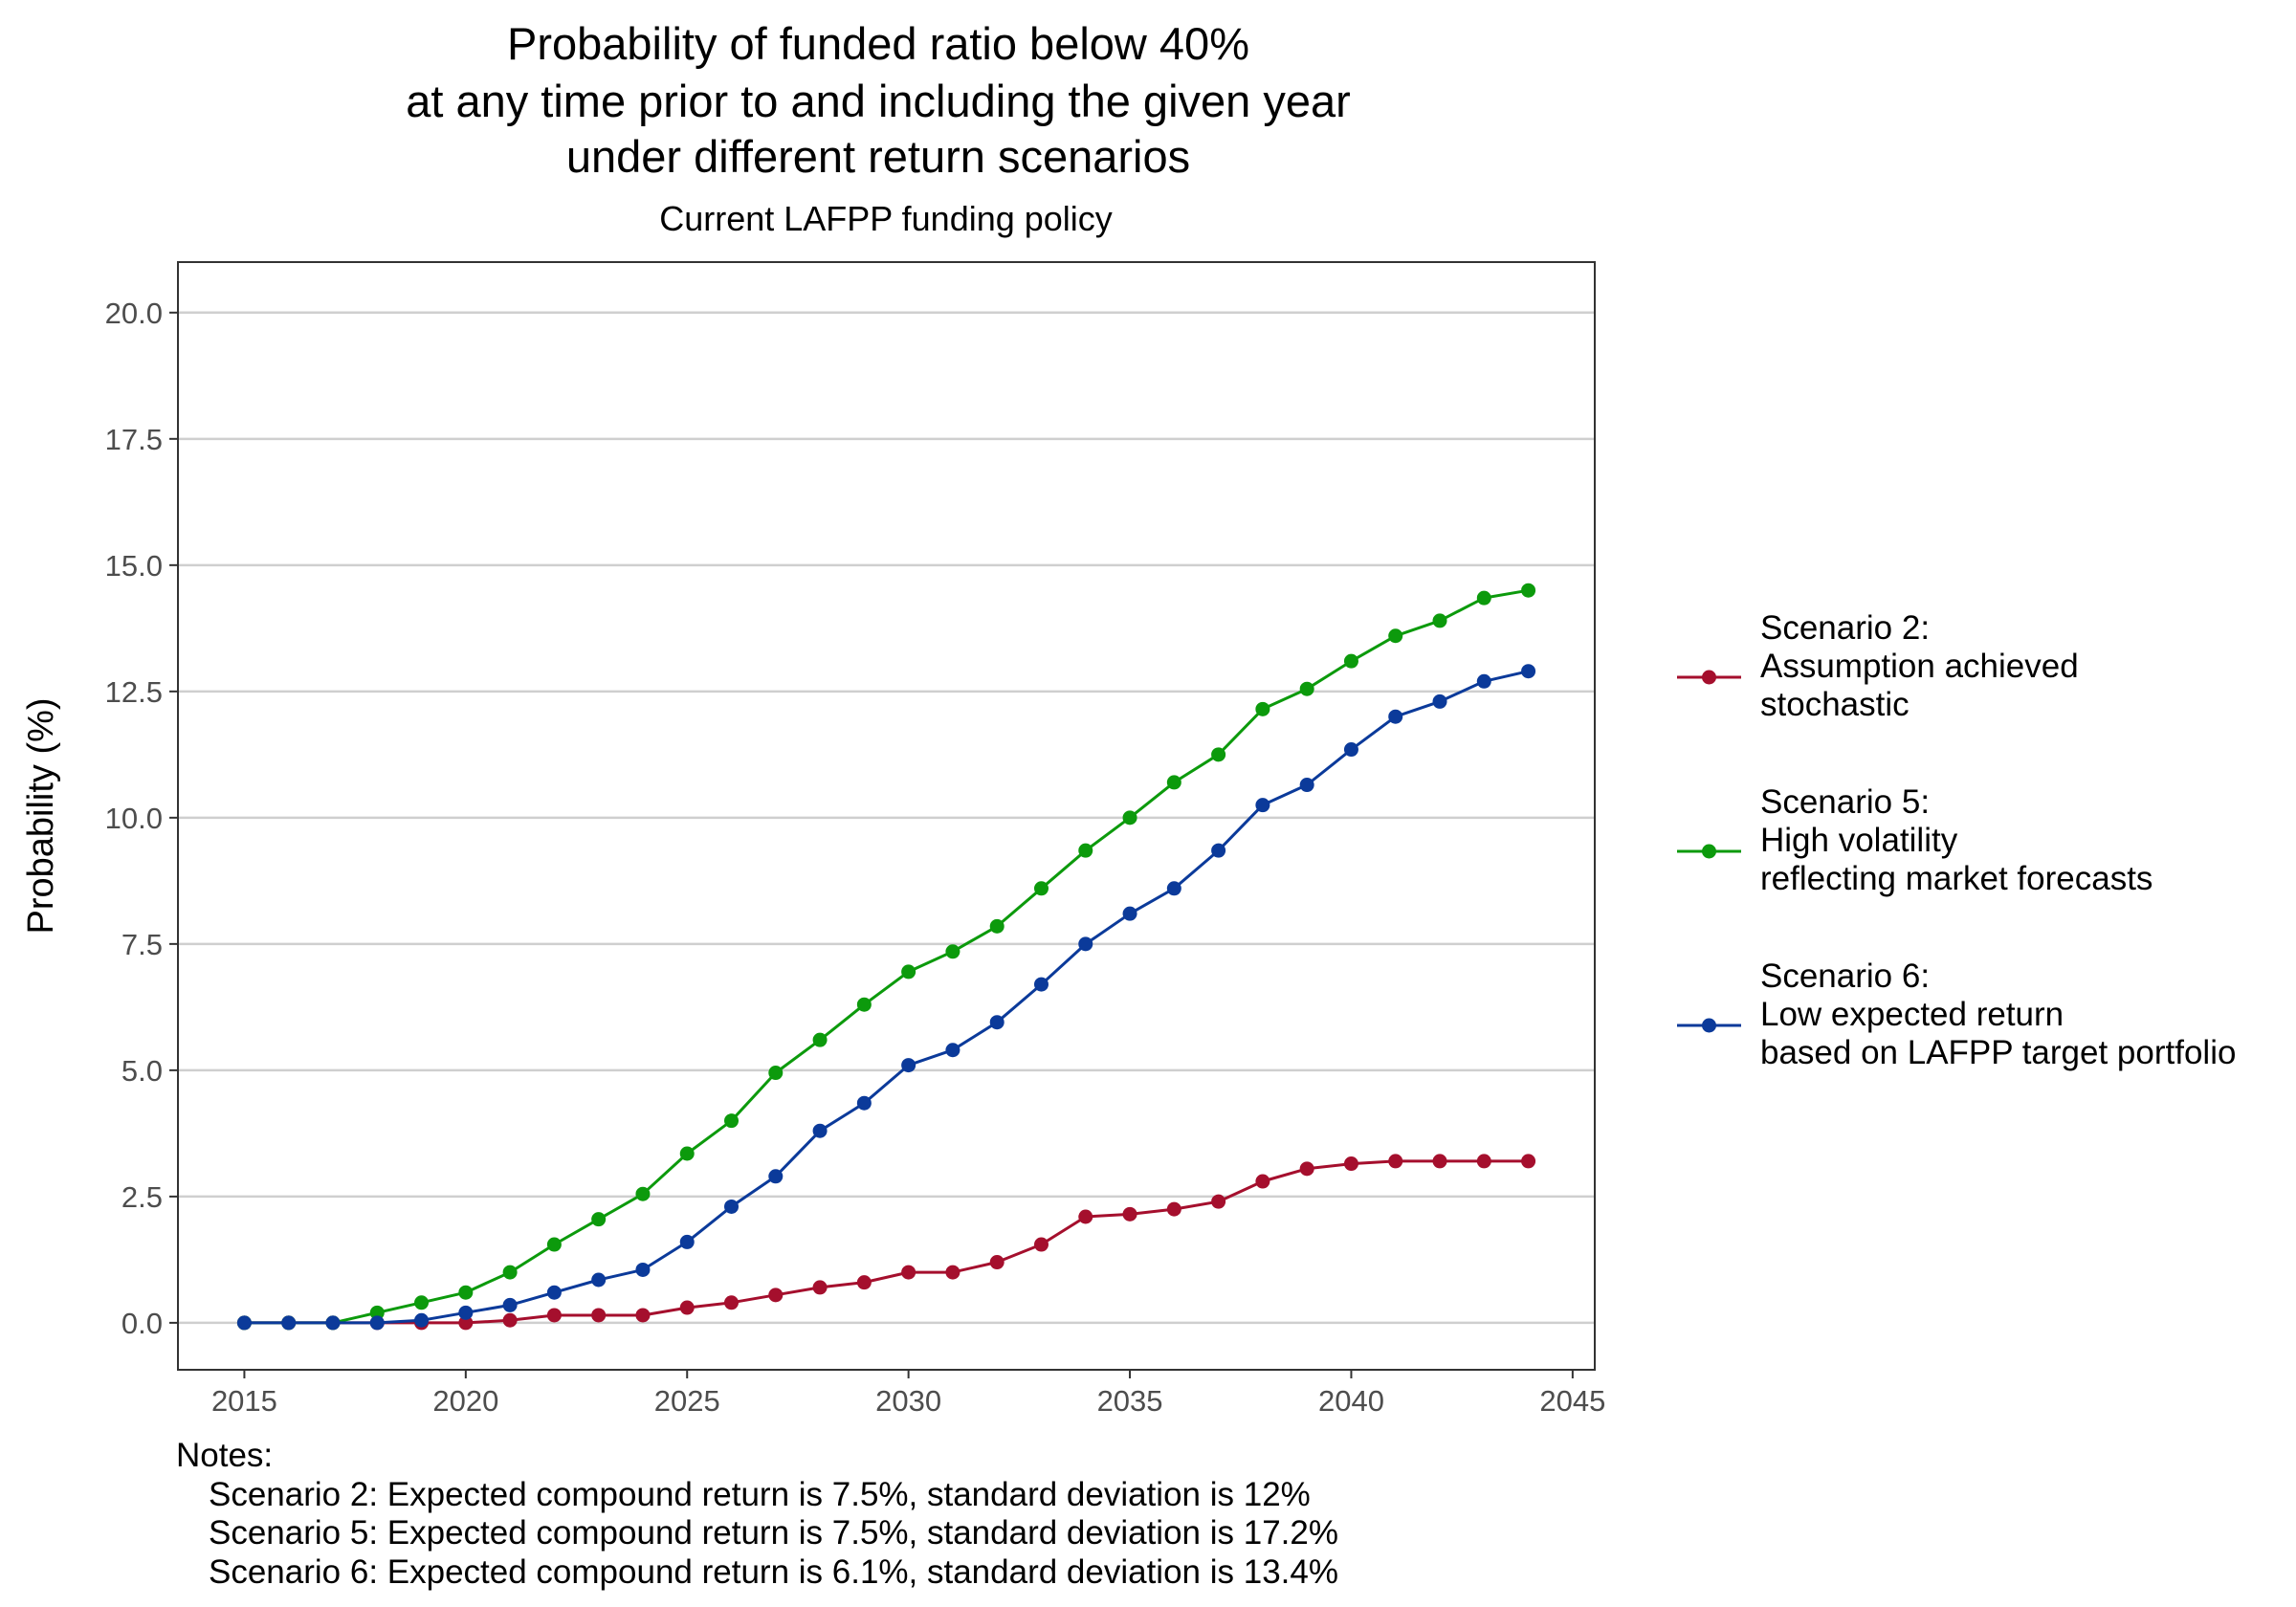 The width and height of the screenshot is (2296, 1607). What do you see at coordinates (1845, 802) in the screenshot?
I see `legend-label: Scenario 5:` at bounding box center [1845, 802].